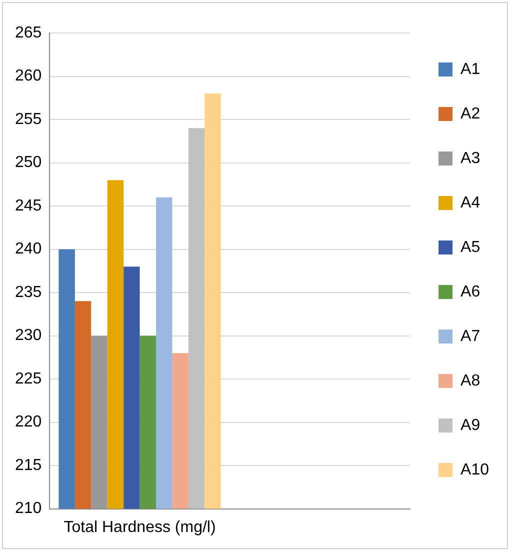 The width and height of the screenshot is (510, 551). I want to click on y-tick-label: 235, so click(28, 292).